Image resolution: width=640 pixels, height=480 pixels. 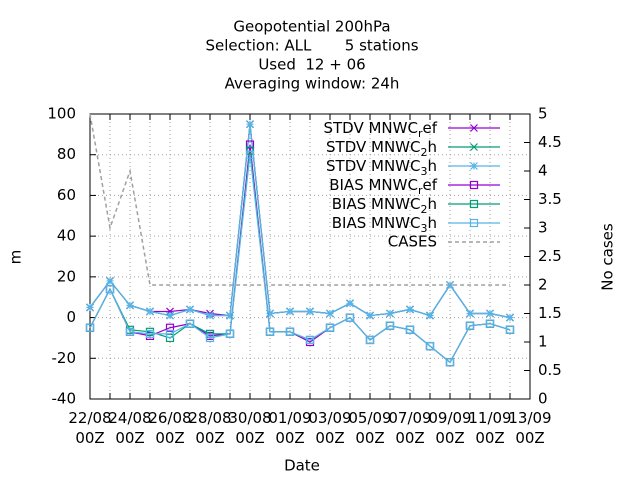 I want to click on legend-label: STDV MNWC2h, so click(x=381, y=149).